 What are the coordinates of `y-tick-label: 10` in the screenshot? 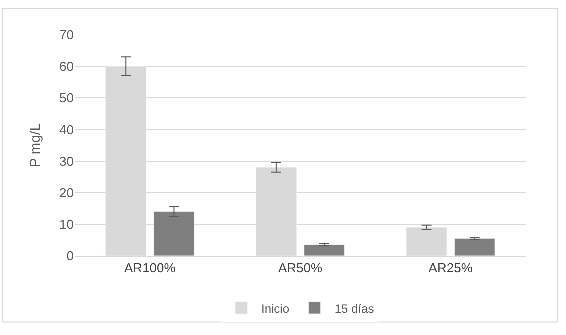 It's located at (67, 224).